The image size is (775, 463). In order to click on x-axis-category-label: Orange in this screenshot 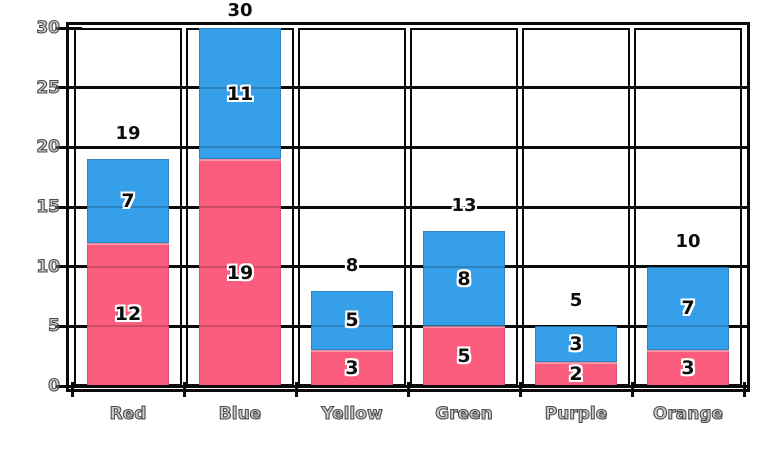, I will do `click(688, 413)`.